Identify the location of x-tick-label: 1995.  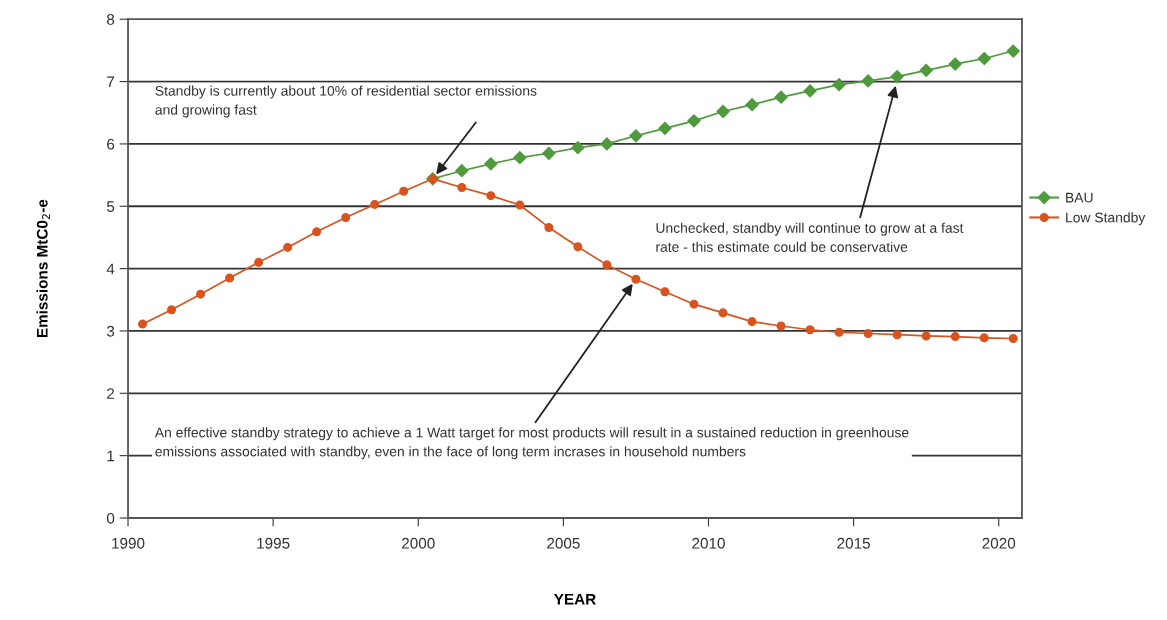
(273, 543).